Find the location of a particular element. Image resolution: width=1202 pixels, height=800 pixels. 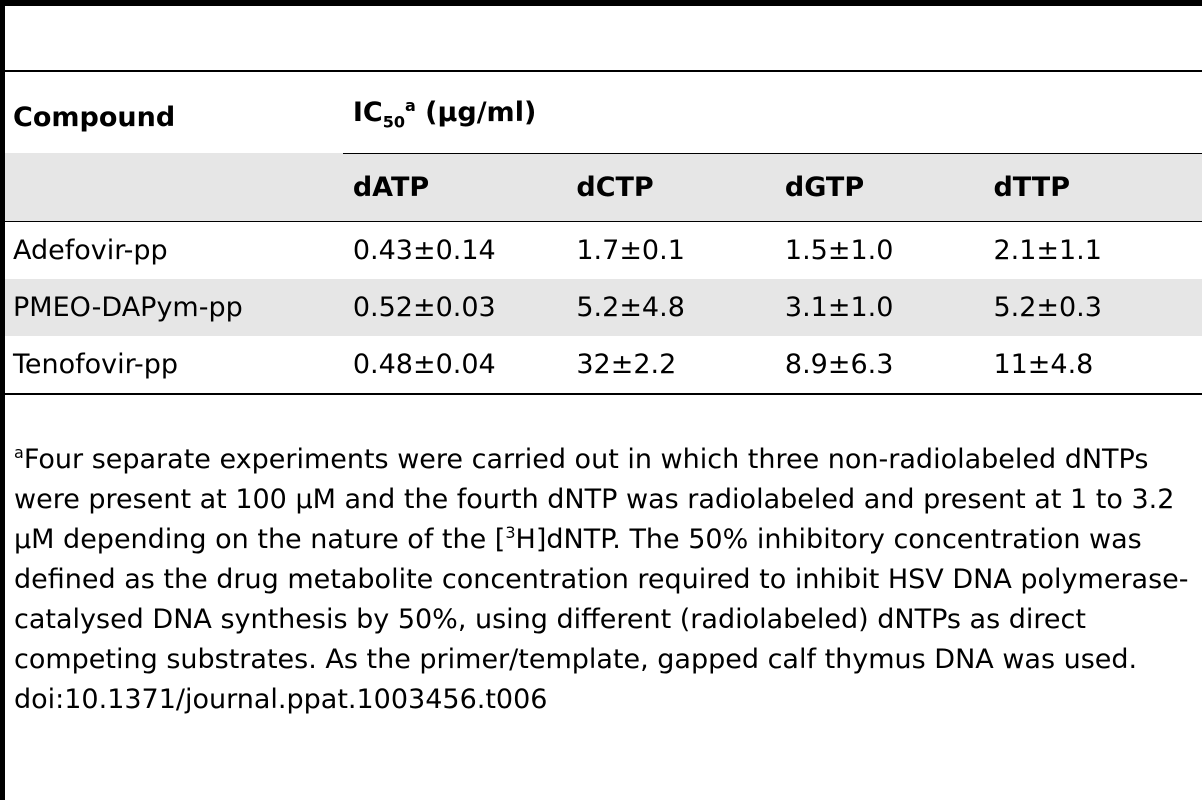

column-header-dgtp: dGTP is located at coordinates (889, 187).